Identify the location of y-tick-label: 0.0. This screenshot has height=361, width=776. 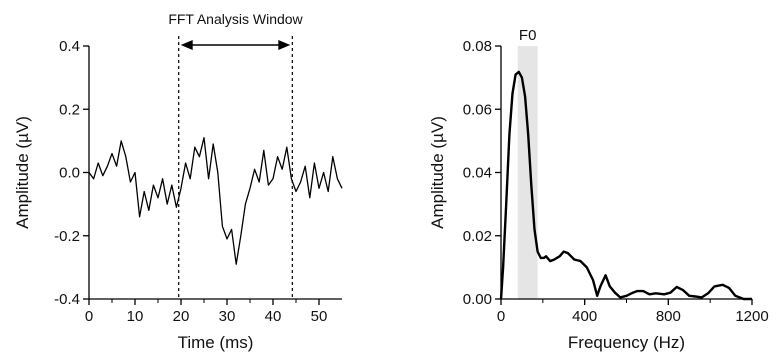
(69, 173).